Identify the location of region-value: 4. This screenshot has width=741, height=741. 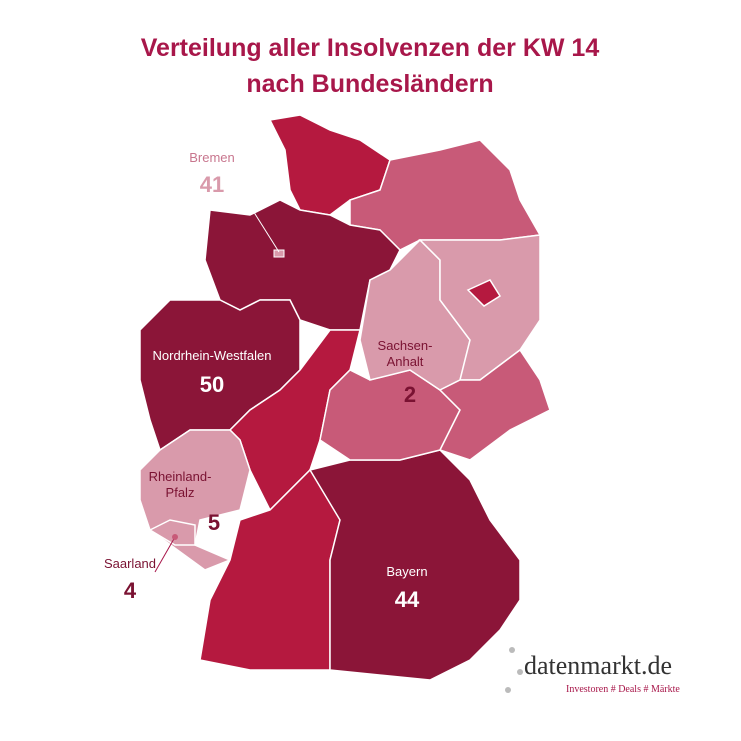
(130, 590).